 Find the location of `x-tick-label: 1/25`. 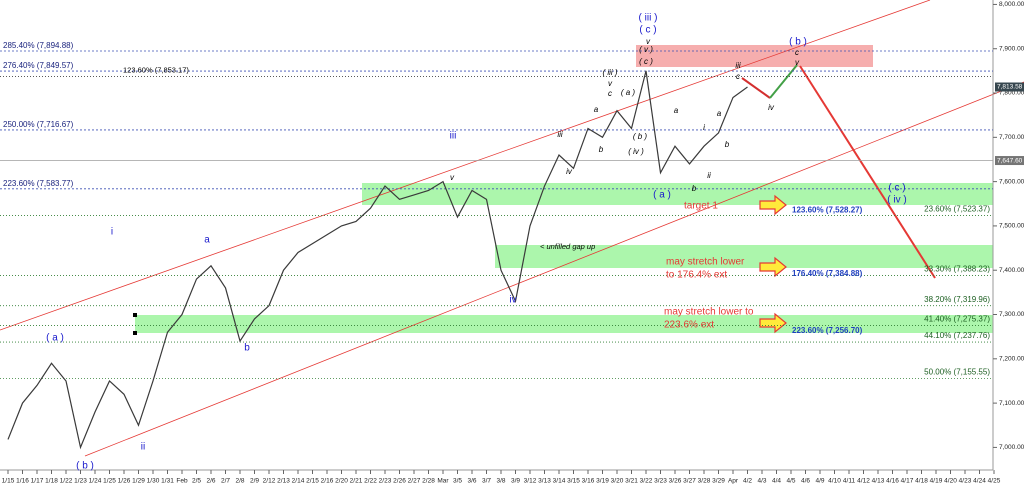

x-tick-label: 1/25 is located at coordinates (109, 481).